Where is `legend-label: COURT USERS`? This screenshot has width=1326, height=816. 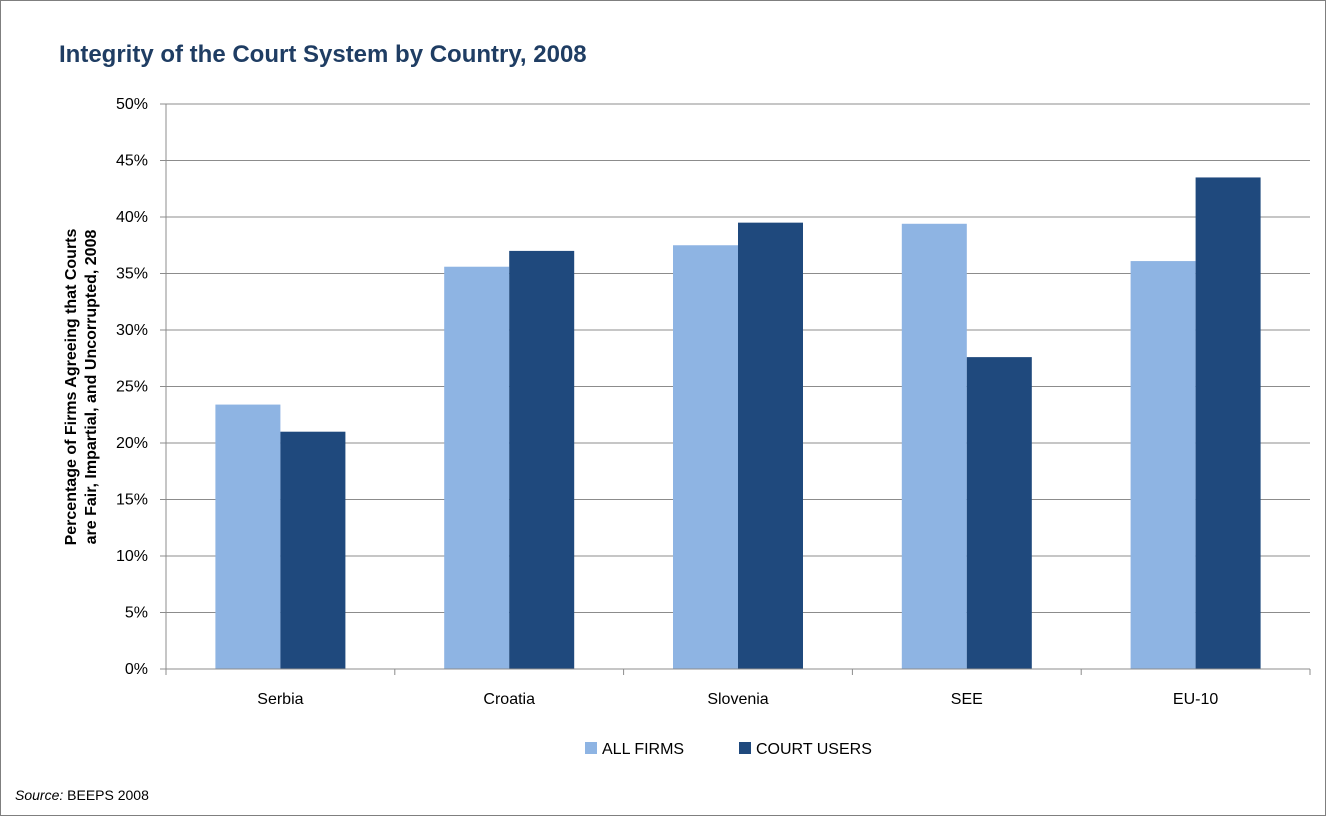 legend-label: COURT USERS is located at coordinates (814, 749).